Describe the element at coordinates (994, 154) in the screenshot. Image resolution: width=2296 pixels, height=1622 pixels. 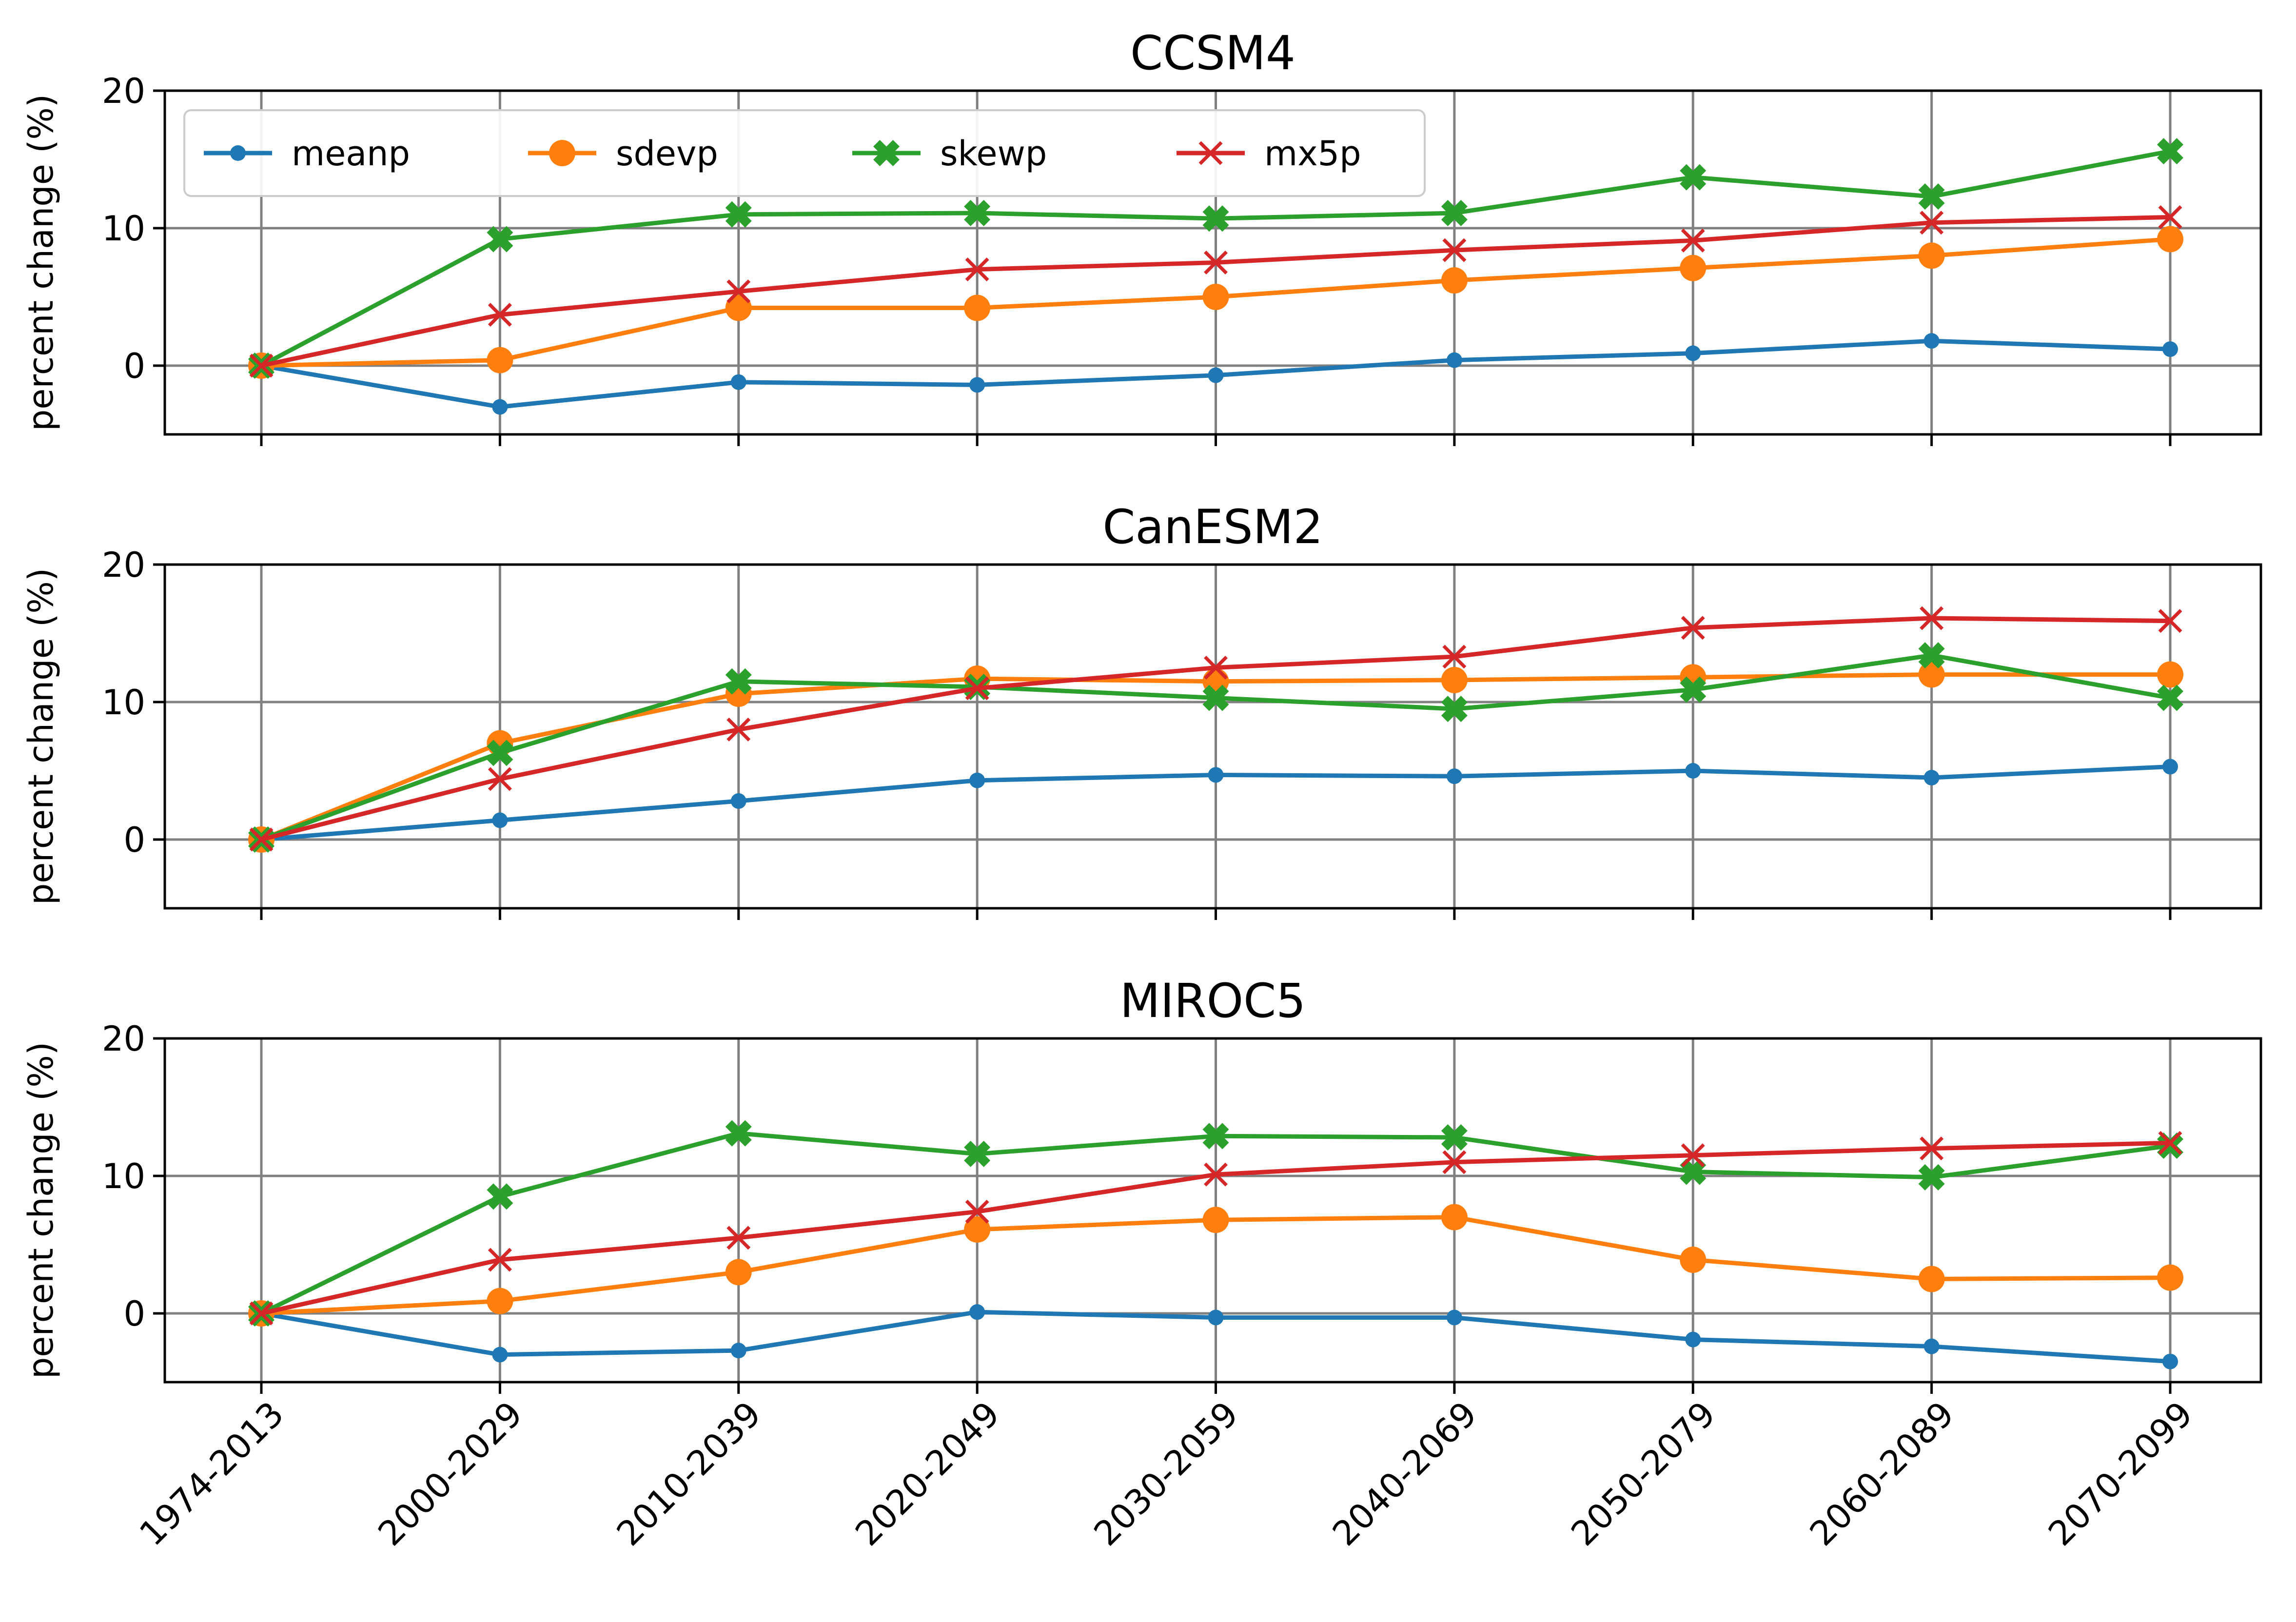
I see `legend-label: skewp` at that location.